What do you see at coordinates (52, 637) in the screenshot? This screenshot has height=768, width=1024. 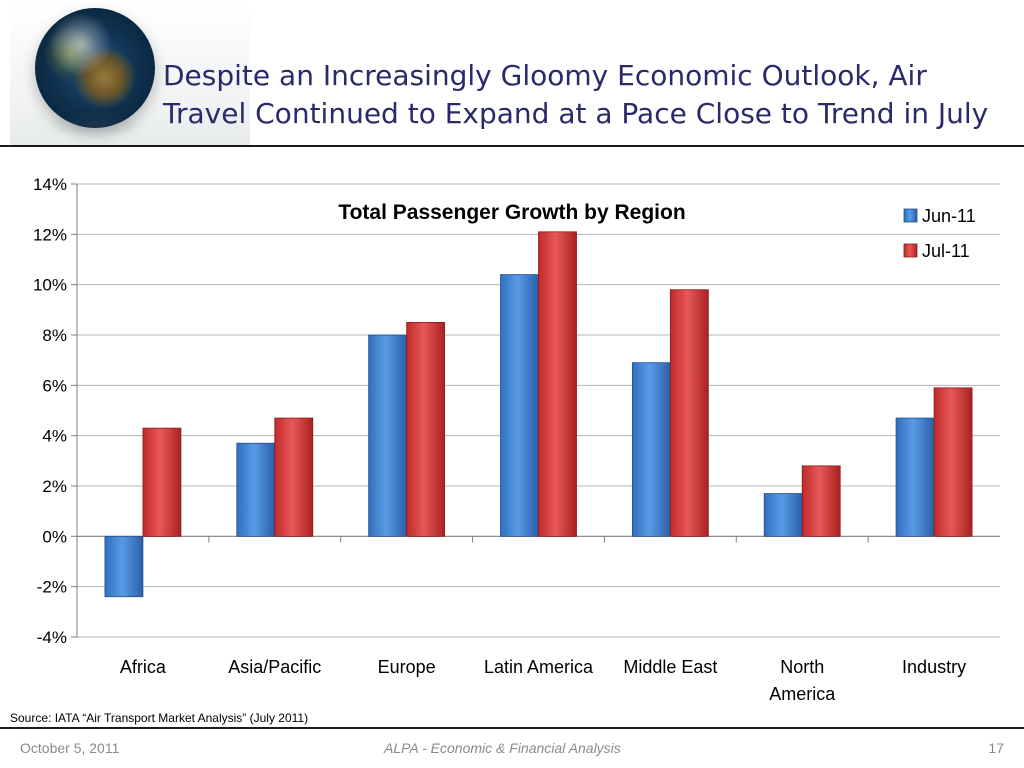 I see `y-tick-label: -4%` at bounding box center [52, 637].